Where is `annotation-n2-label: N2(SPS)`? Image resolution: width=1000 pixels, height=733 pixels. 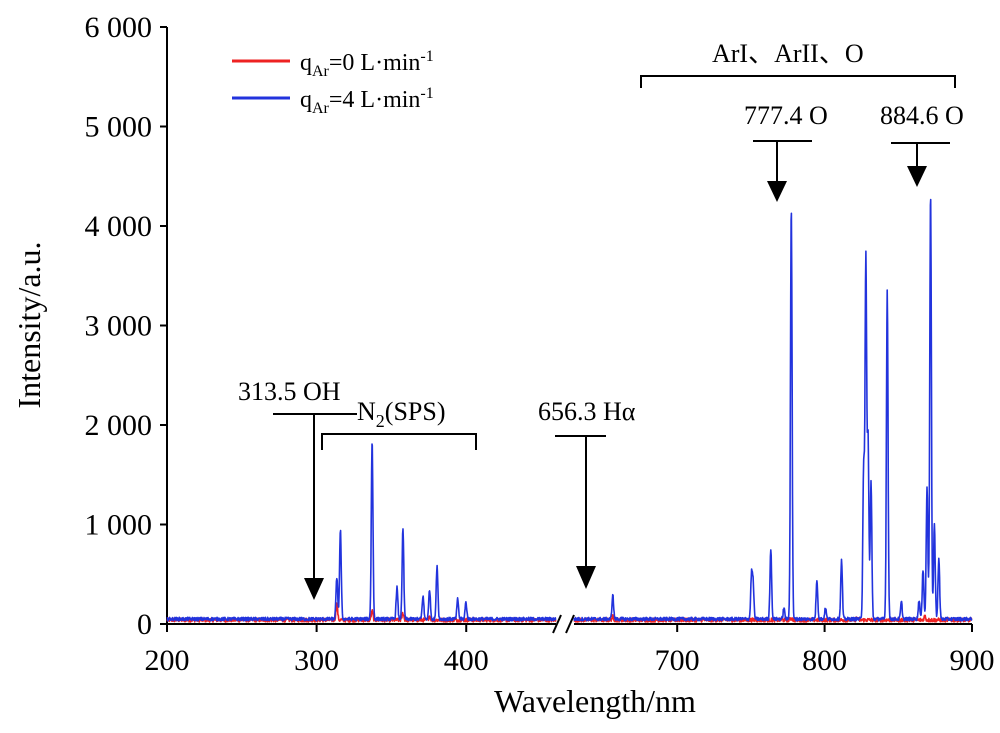 annotation-n2-label: N2(SPS) is located at coordinates (401, 414).